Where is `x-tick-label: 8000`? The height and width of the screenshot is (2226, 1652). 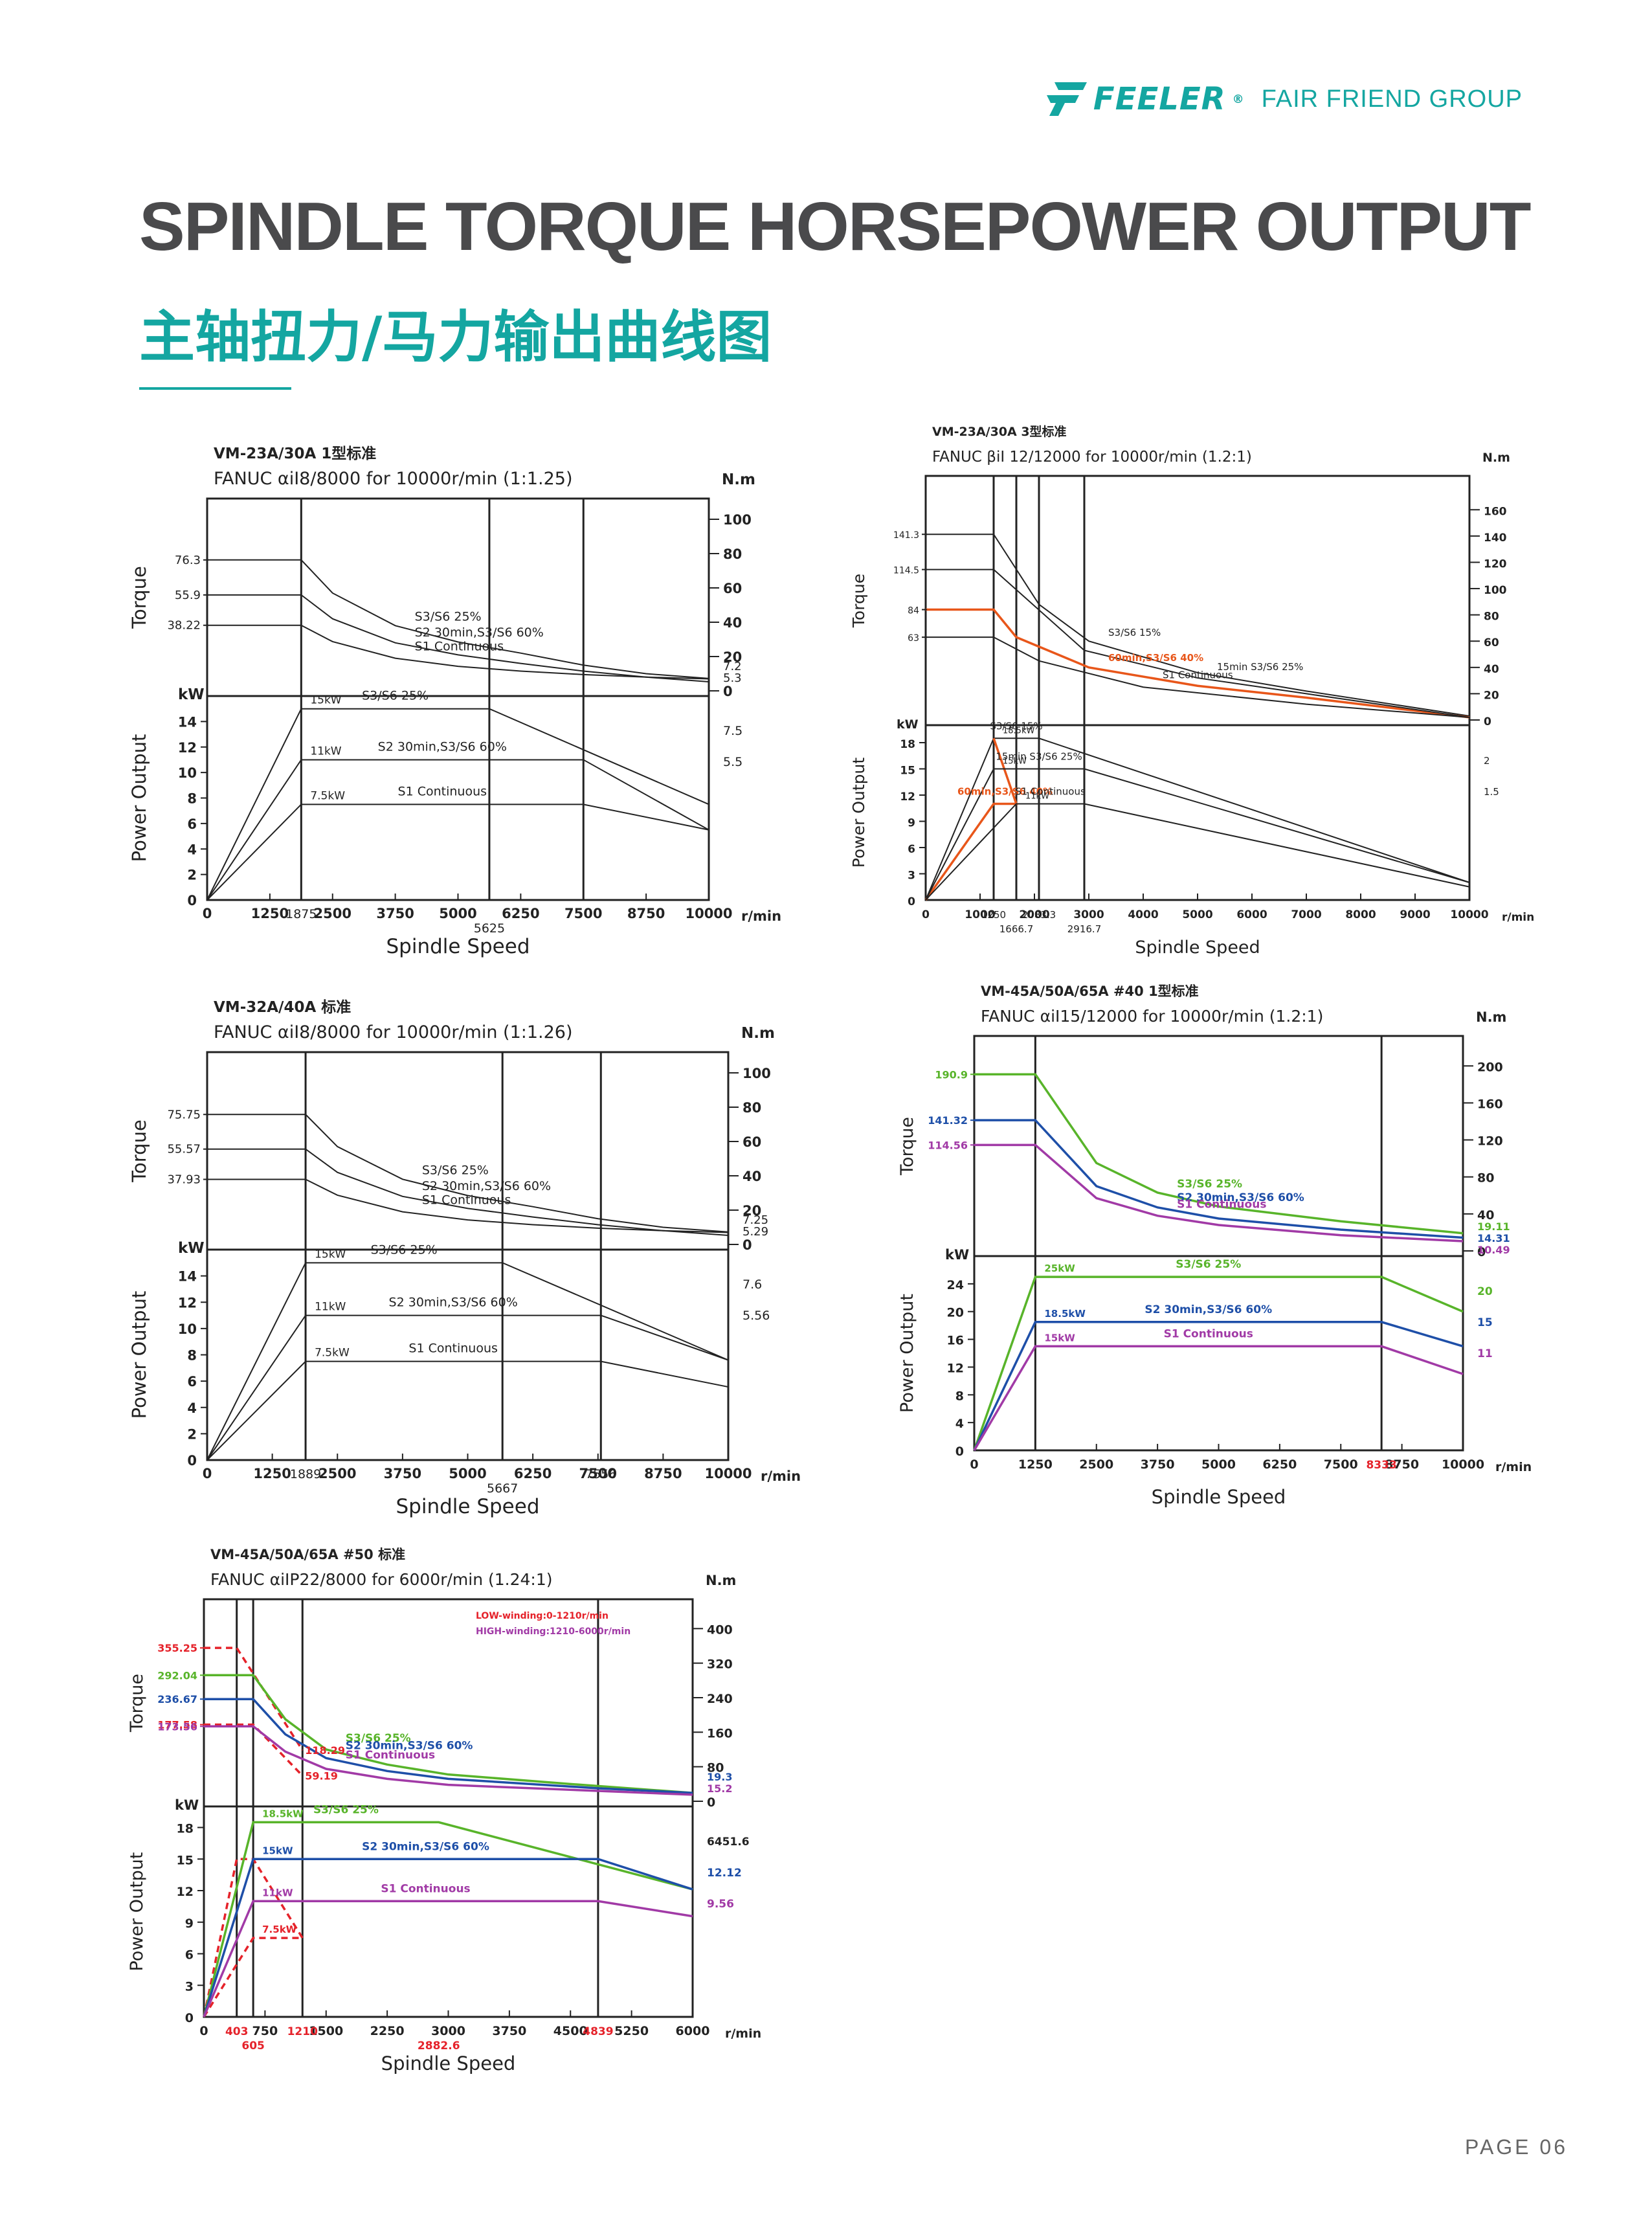
x-tick-label: 8000 is located at coordinates (1360, 915).